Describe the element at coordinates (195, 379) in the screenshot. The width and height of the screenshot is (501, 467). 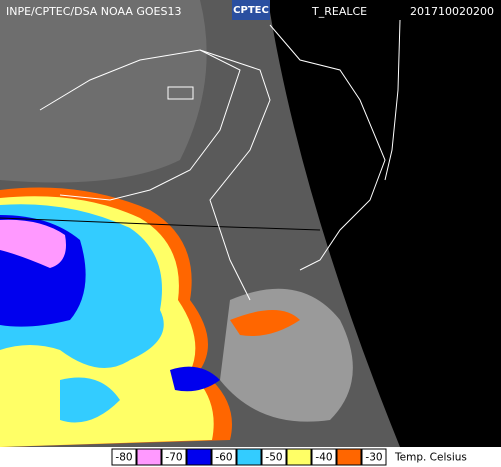
I see `cloud-blue` at that location.